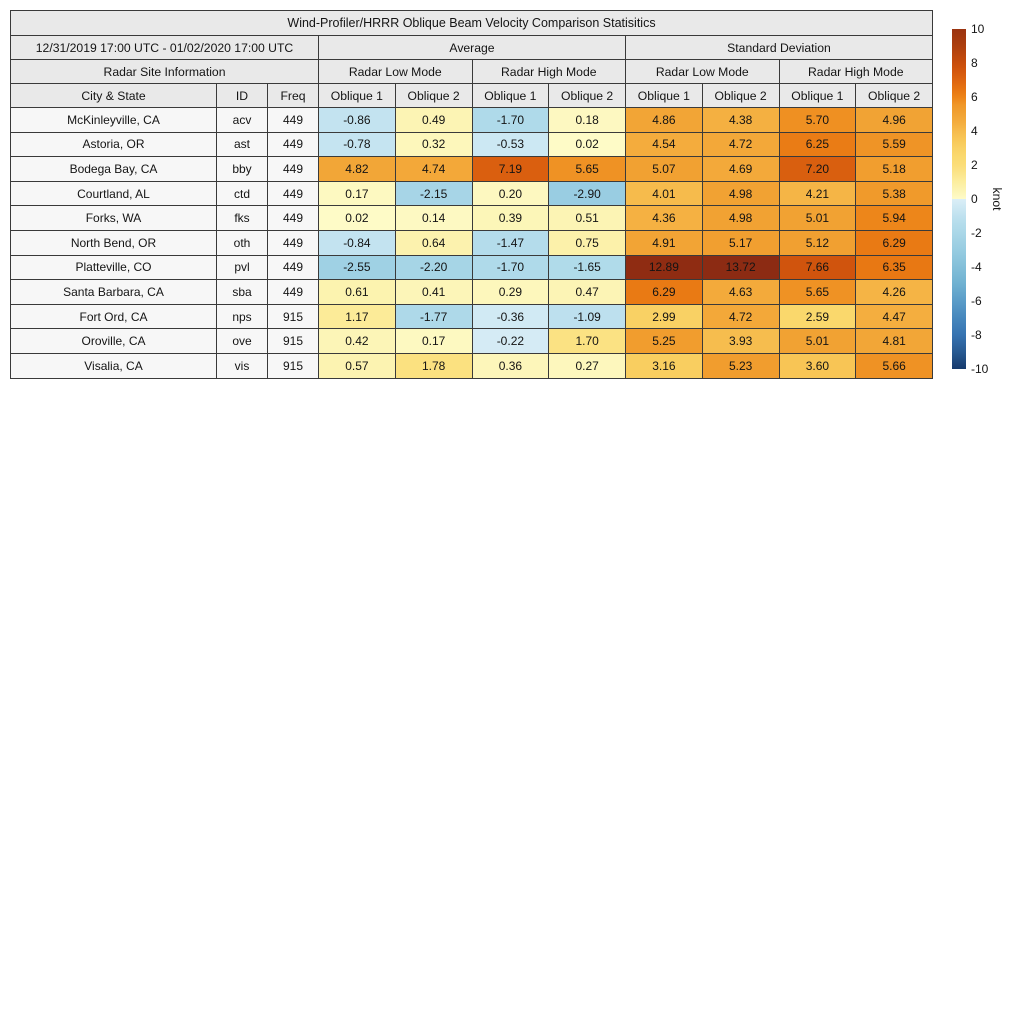  Describe the element at coordinates (740, 193) in the screenshot. I see `value-cell: 4.98` at that location.